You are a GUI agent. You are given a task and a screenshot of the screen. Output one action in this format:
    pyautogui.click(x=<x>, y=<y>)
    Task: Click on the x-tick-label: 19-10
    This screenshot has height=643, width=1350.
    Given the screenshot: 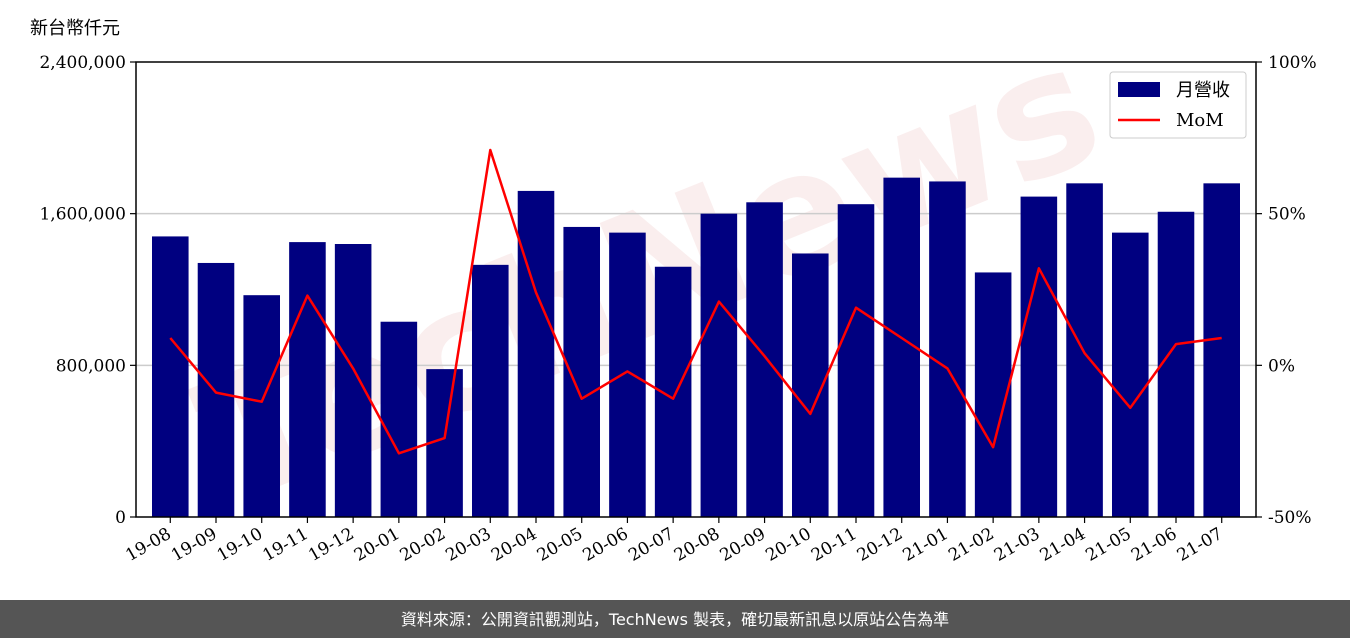 What is the action you would take?
    pyautogui.click(x=240, y=545)
    